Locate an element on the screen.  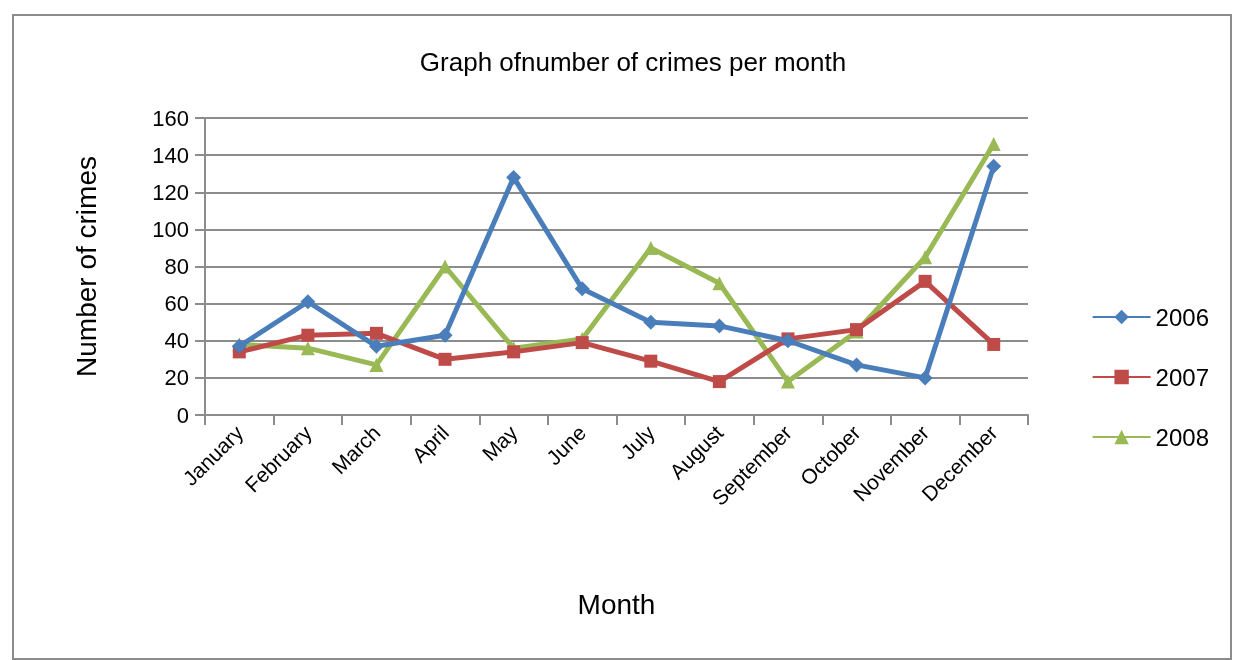
y-tick-label: 160 is located at coordinates (170, 118).